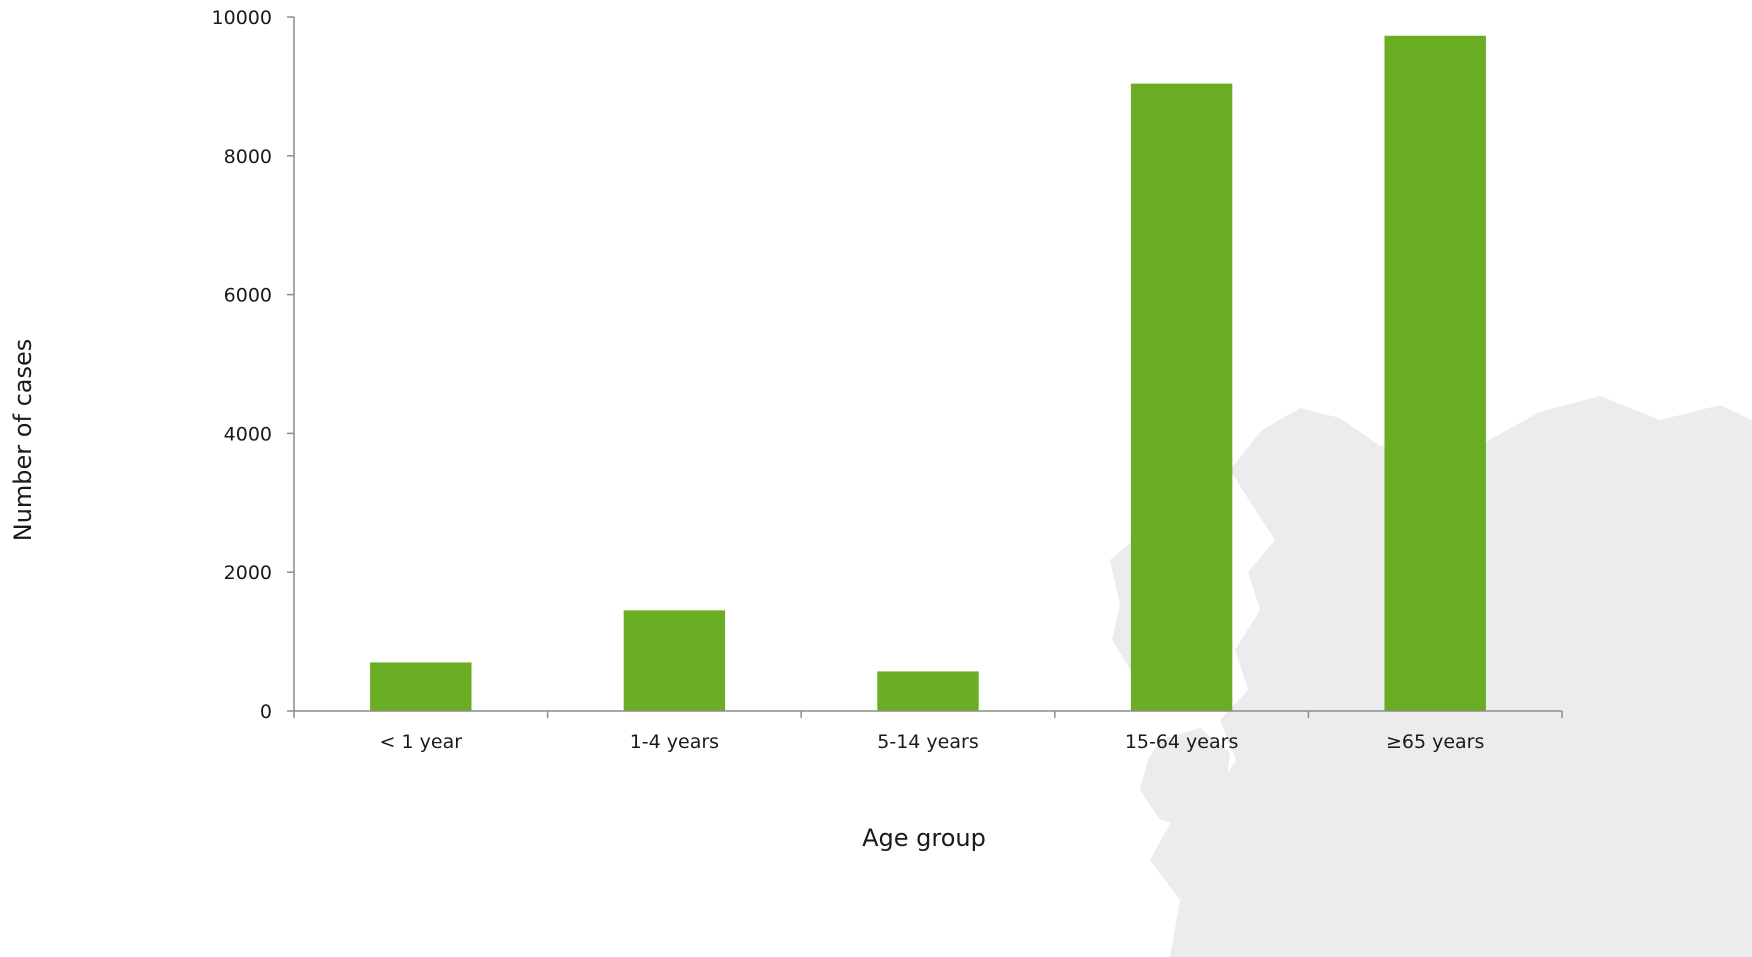 The image size is (1752, 957). What do you see at coordinates (924, 838) in the screenshot?
I see `x-axis-title: Age group` at bounding box center [924, 838].